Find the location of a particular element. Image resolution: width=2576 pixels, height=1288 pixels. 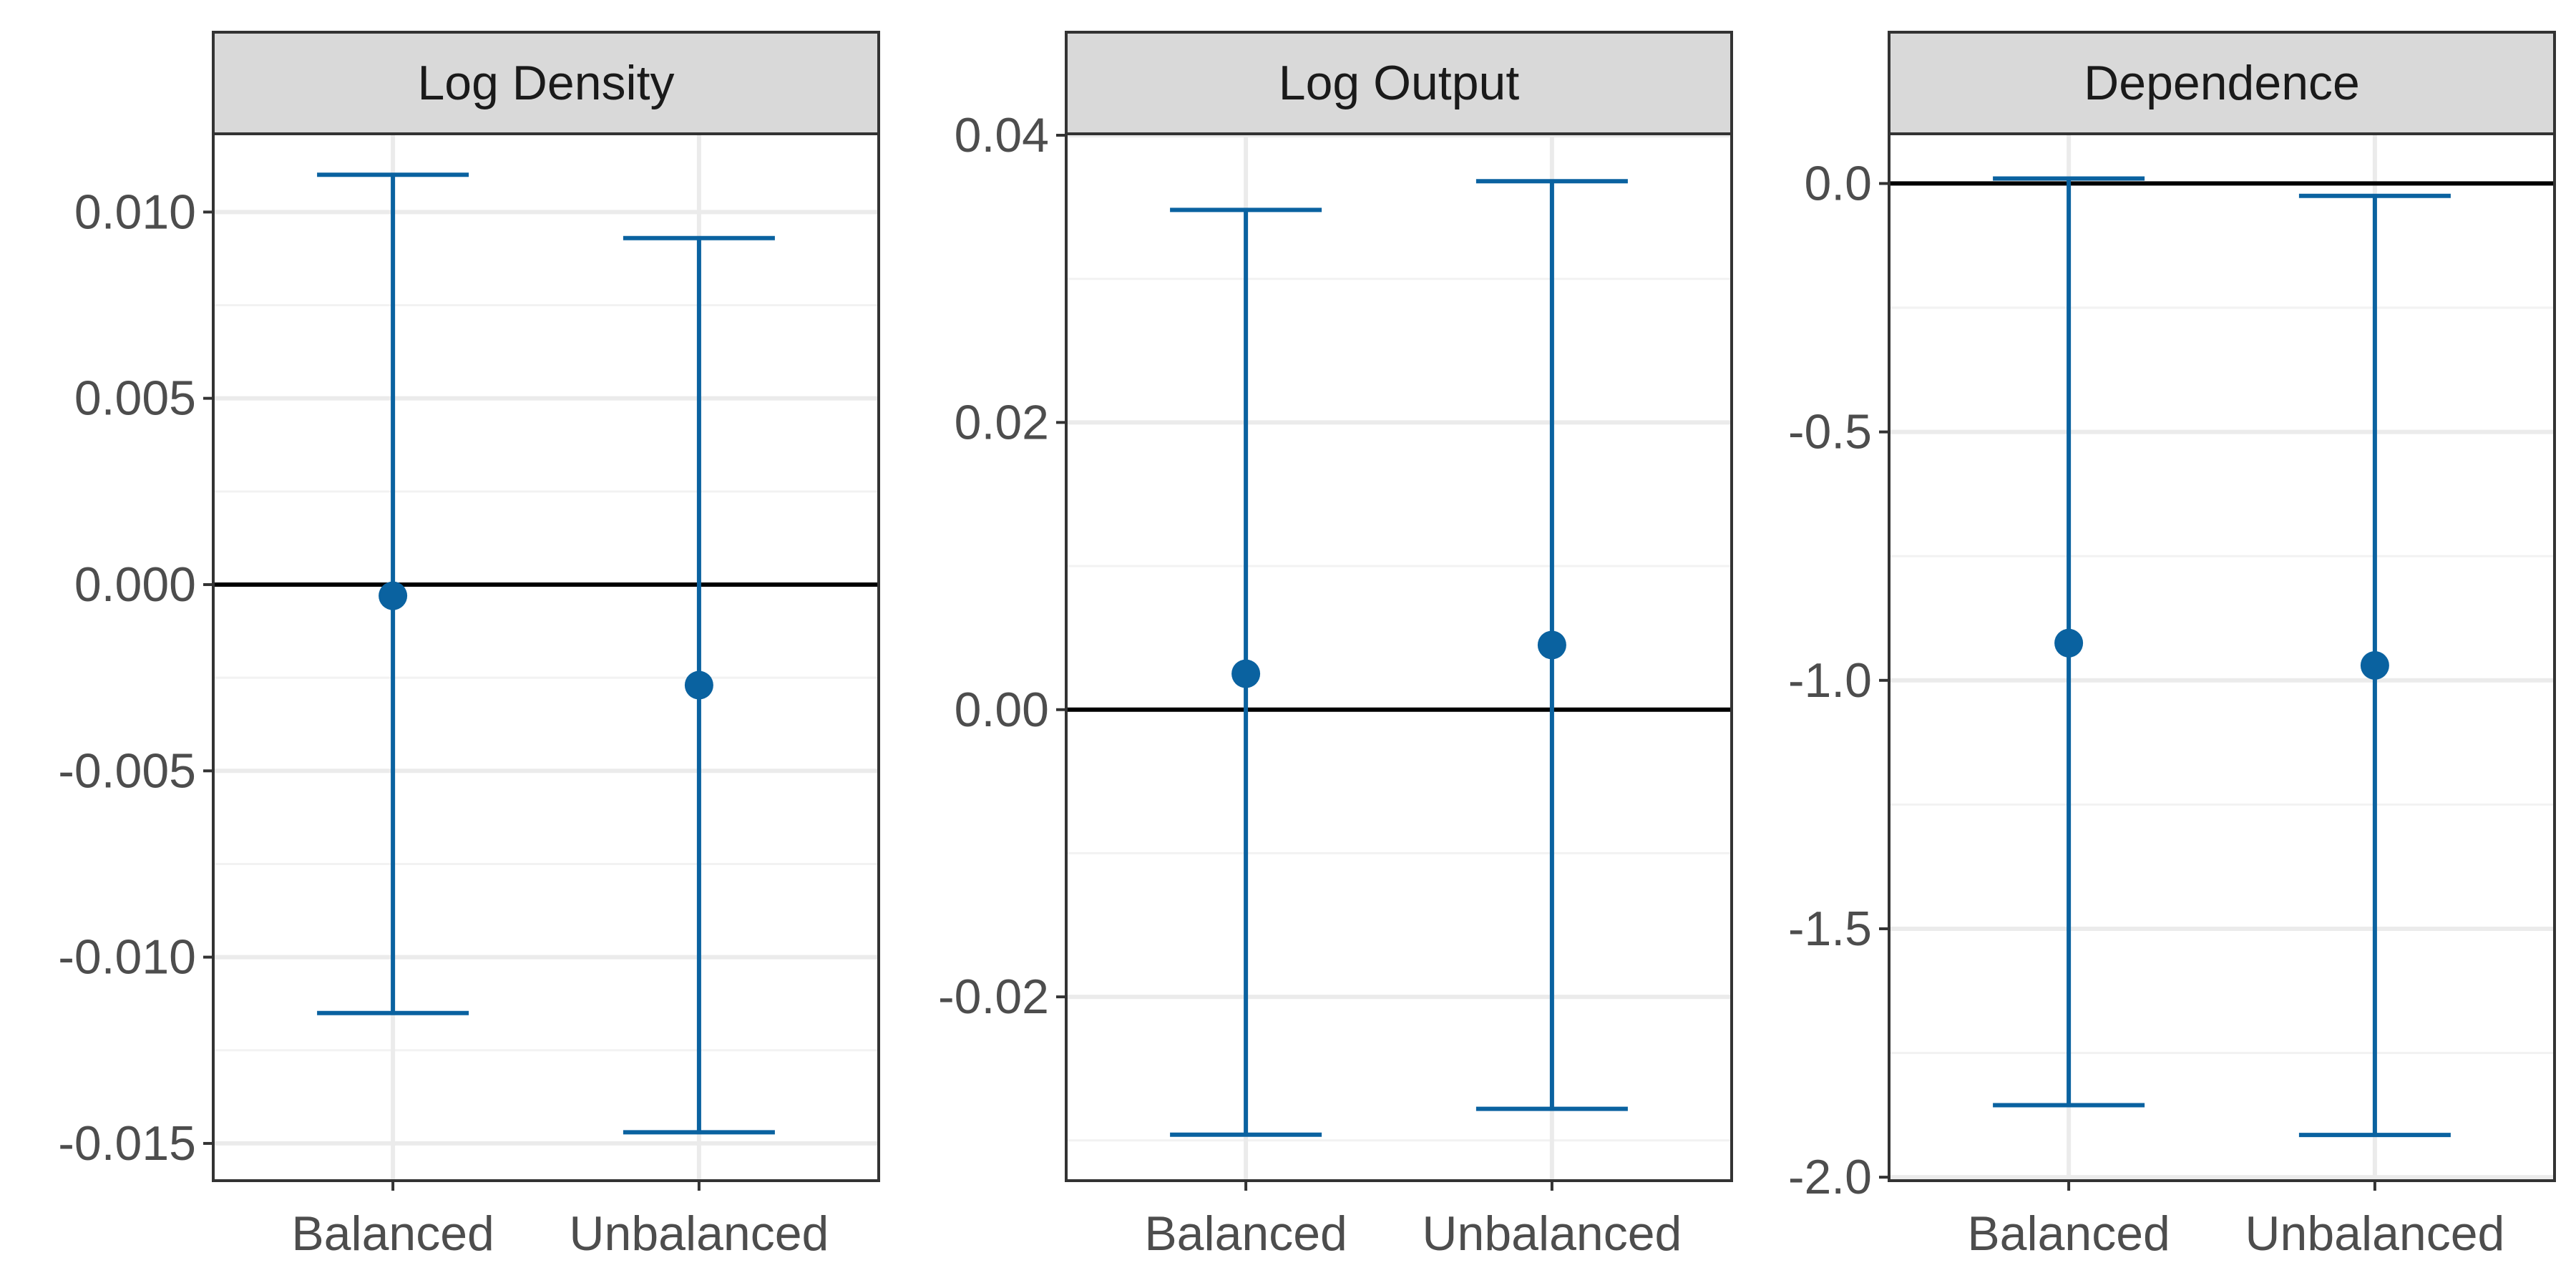

strip-label: Log Output is located at coordinates (1399, 83).